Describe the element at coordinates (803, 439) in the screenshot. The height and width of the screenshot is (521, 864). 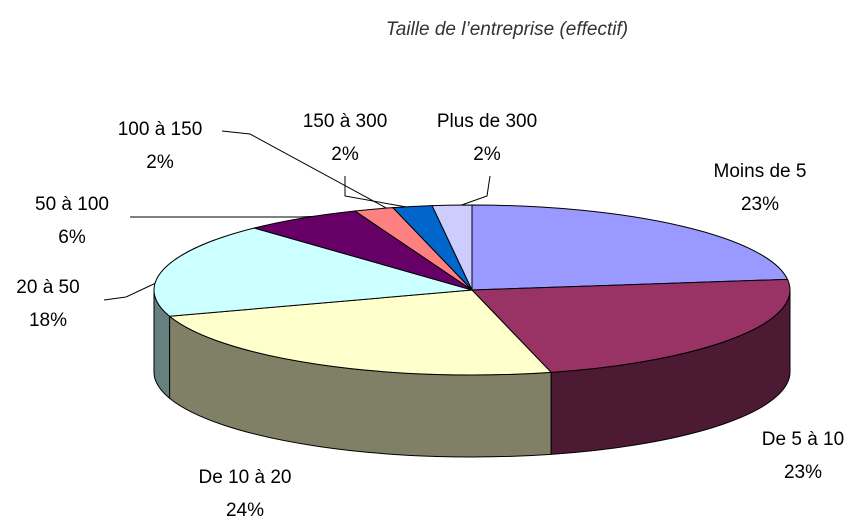
I see `slice-label: De 5 à 10` at that location.